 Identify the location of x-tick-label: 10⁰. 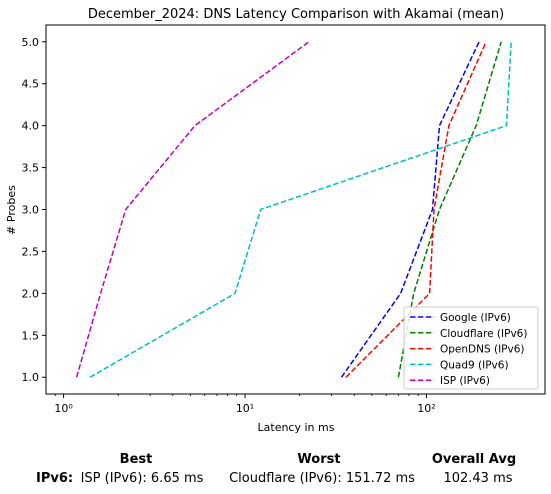
(63, 408).